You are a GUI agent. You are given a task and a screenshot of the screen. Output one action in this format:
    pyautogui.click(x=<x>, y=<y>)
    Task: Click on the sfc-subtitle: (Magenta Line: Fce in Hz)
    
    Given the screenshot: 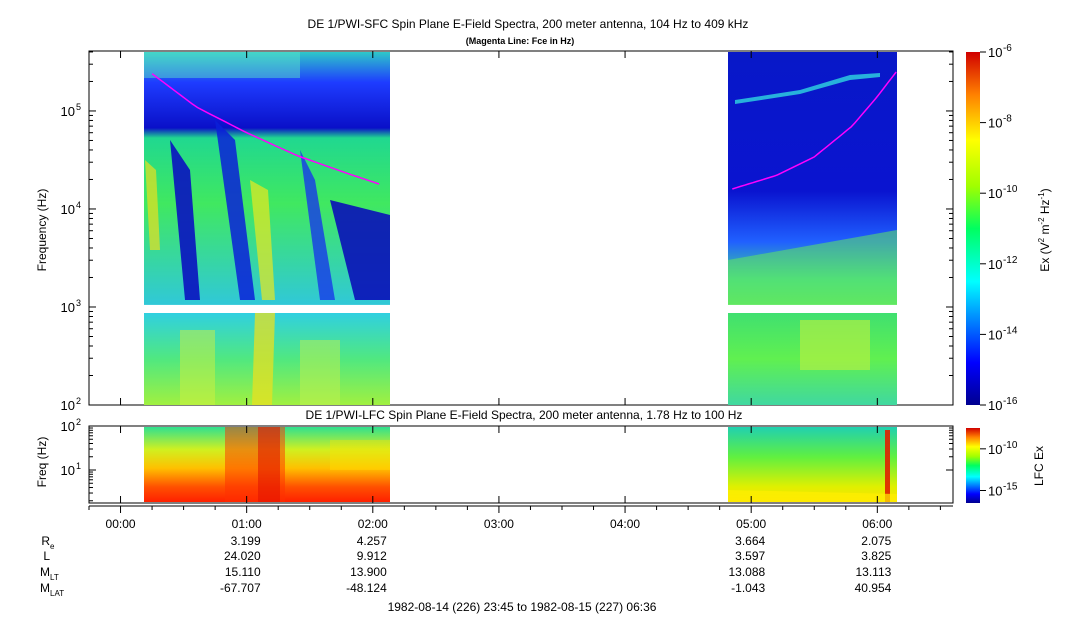 What is the action you would take?
    pyautogui.click(x=520, y=41)
    